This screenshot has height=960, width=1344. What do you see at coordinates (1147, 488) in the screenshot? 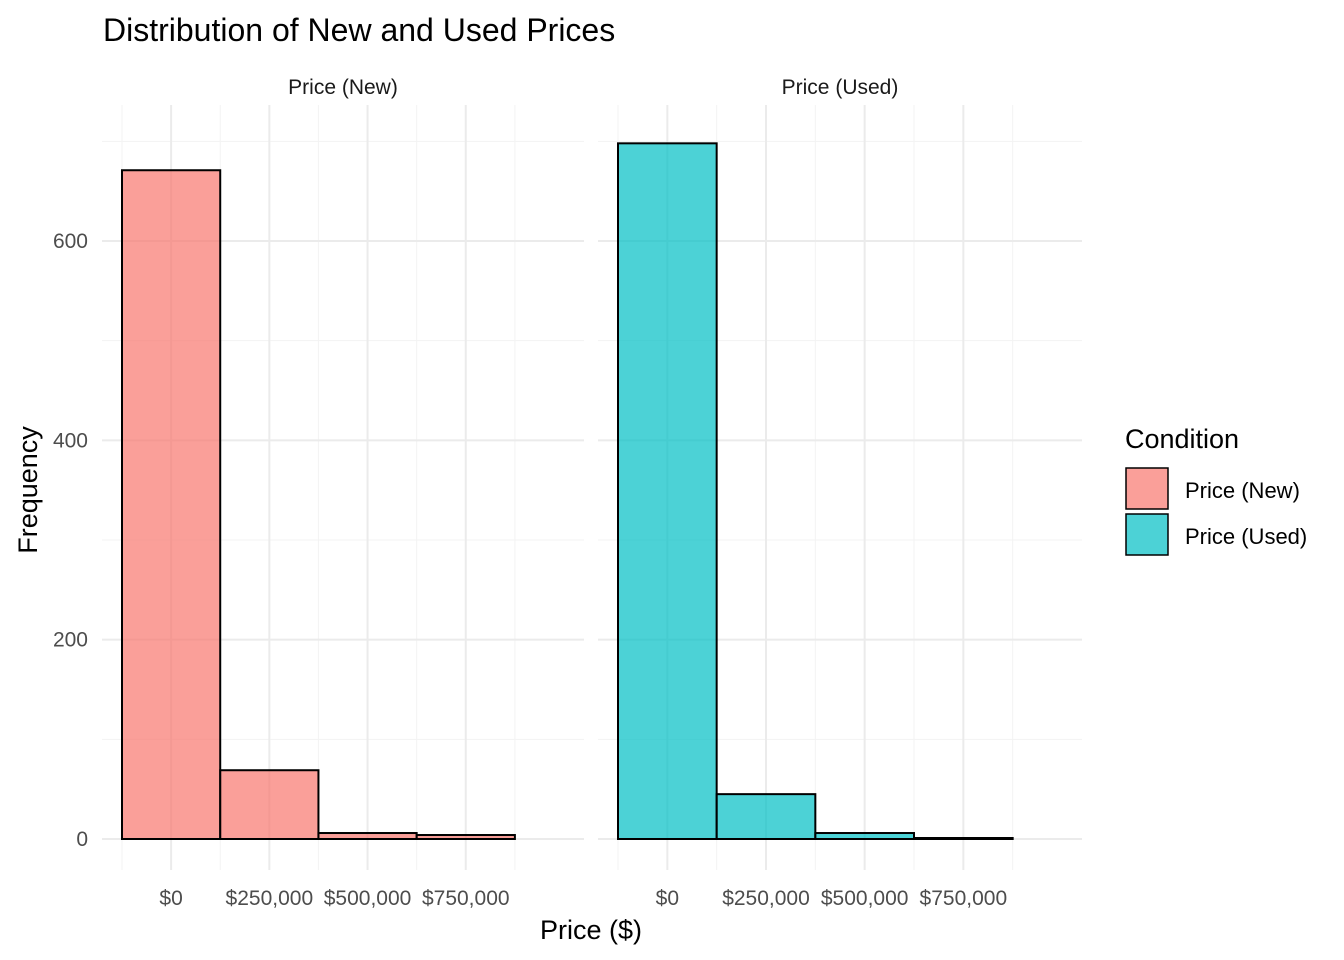
I see `legend-key-price-new` at bounding box center [1147, 488].